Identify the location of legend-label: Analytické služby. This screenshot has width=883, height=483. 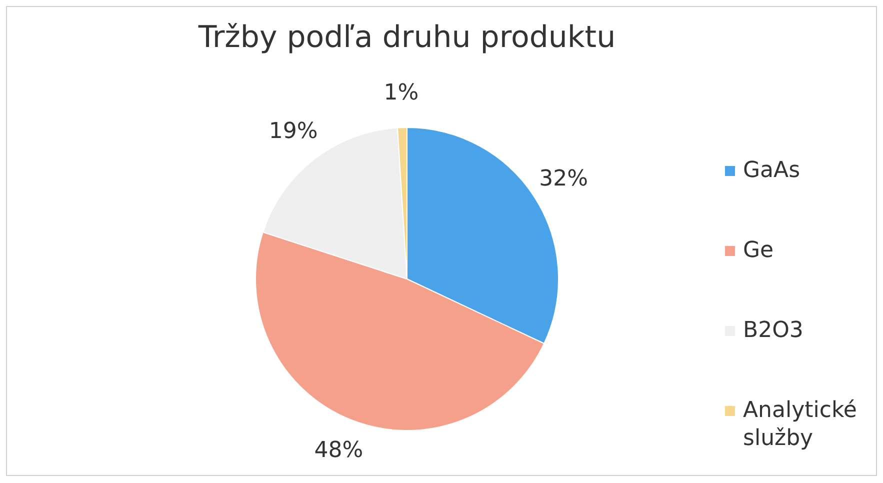
(800, 425).